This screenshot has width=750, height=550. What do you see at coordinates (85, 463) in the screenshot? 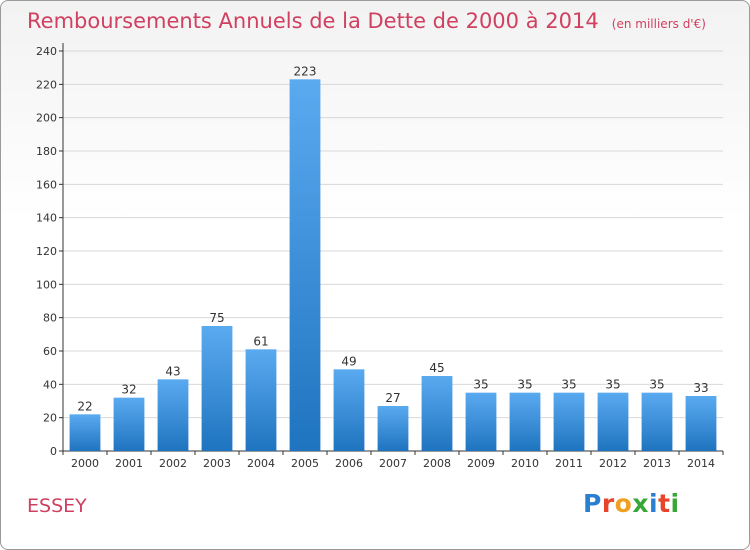
I see `x-tick-label: 2000` at bounding box center [85, 463].